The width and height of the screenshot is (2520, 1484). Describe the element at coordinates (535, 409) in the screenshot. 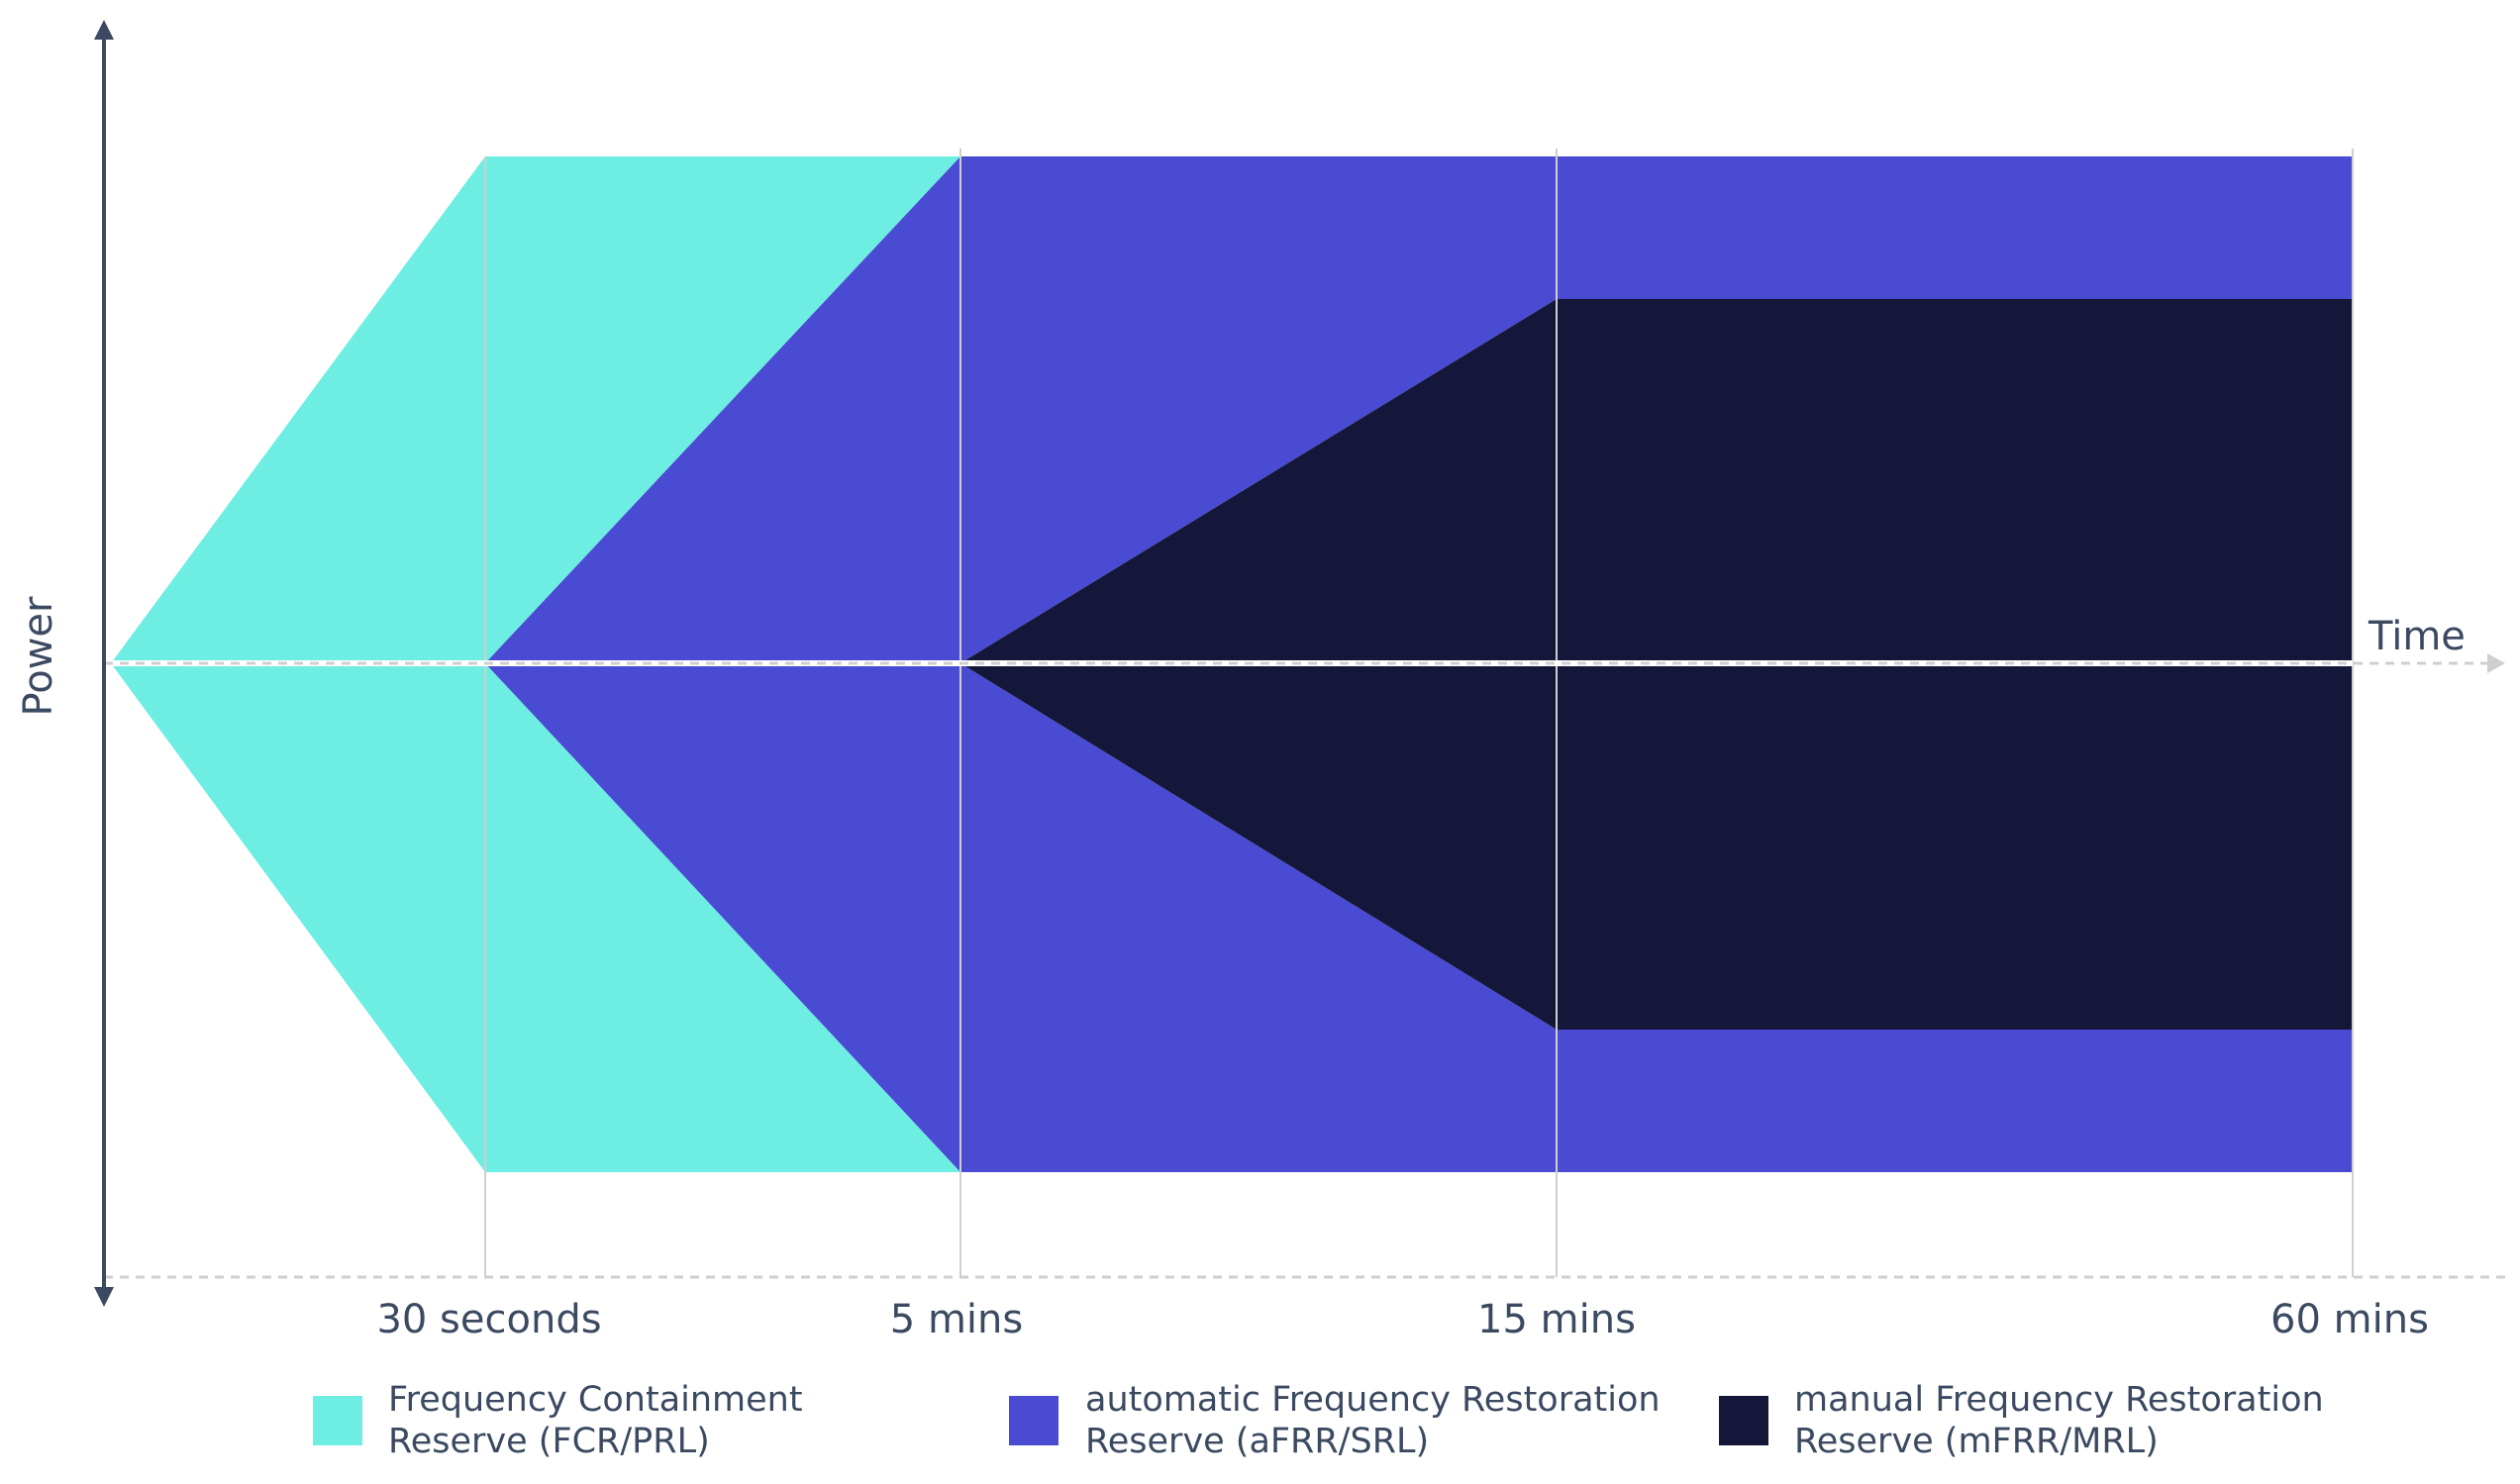

I see `fcr-region-upper` at that location.